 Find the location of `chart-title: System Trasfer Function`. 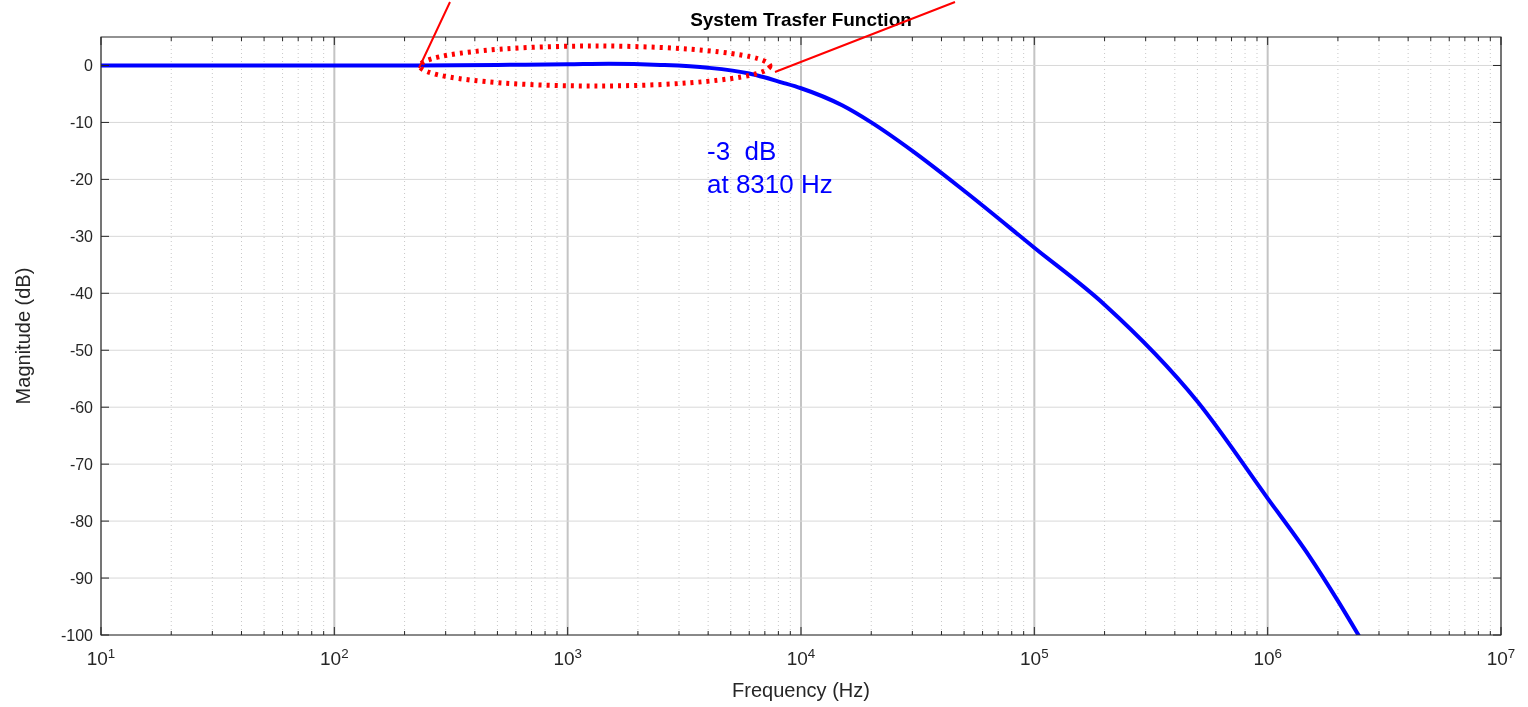

chart-title: System Trasfer Function is located at coordinates (801, 19).